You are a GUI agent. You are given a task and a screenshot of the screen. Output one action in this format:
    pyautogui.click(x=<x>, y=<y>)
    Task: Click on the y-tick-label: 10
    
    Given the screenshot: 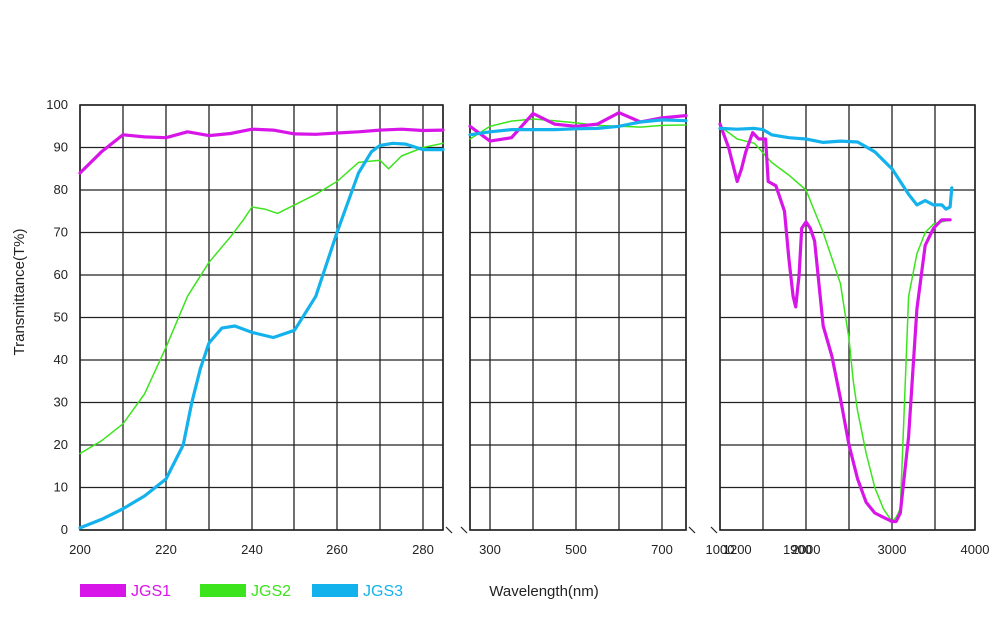 What is the action you would take?
    pyautogui.click(x=61, y=487)
    